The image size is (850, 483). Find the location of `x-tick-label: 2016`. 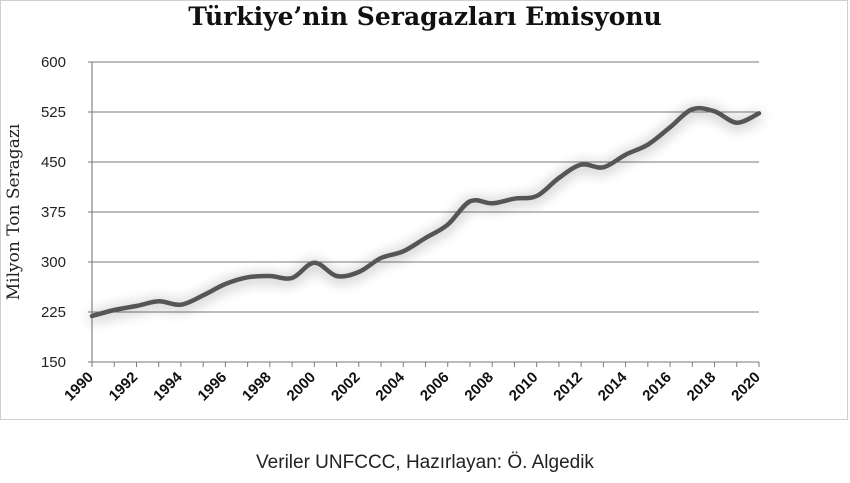

x-tick-label: 2016 is located at coordinates (657, 387).